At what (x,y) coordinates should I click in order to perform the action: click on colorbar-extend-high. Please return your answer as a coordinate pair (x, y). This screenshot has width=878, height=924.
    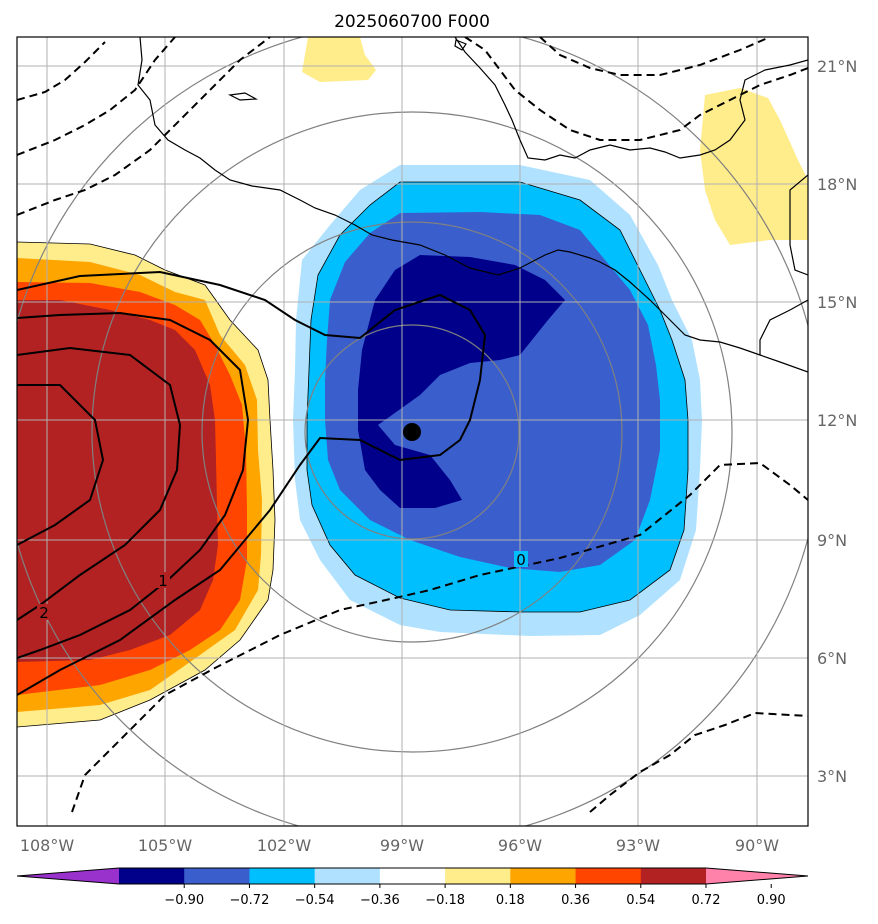
    Looking at the image, I should click on (757, 876).